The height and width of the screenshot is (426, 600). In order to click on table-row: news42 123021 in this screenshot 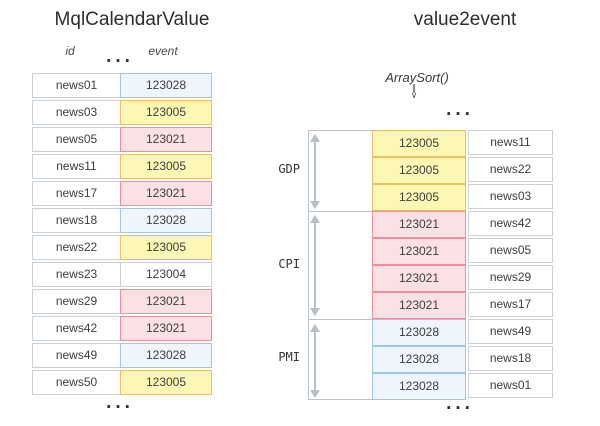, I will do `click(122, 328)`.